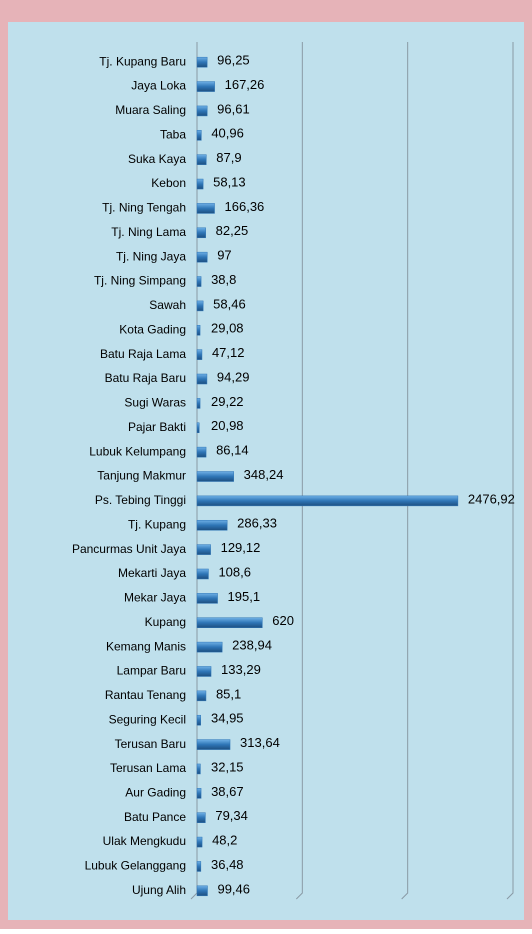  Describe the element at coordinates (228, 352) in the screenshot. I see `value-label: 47,12` at that location.